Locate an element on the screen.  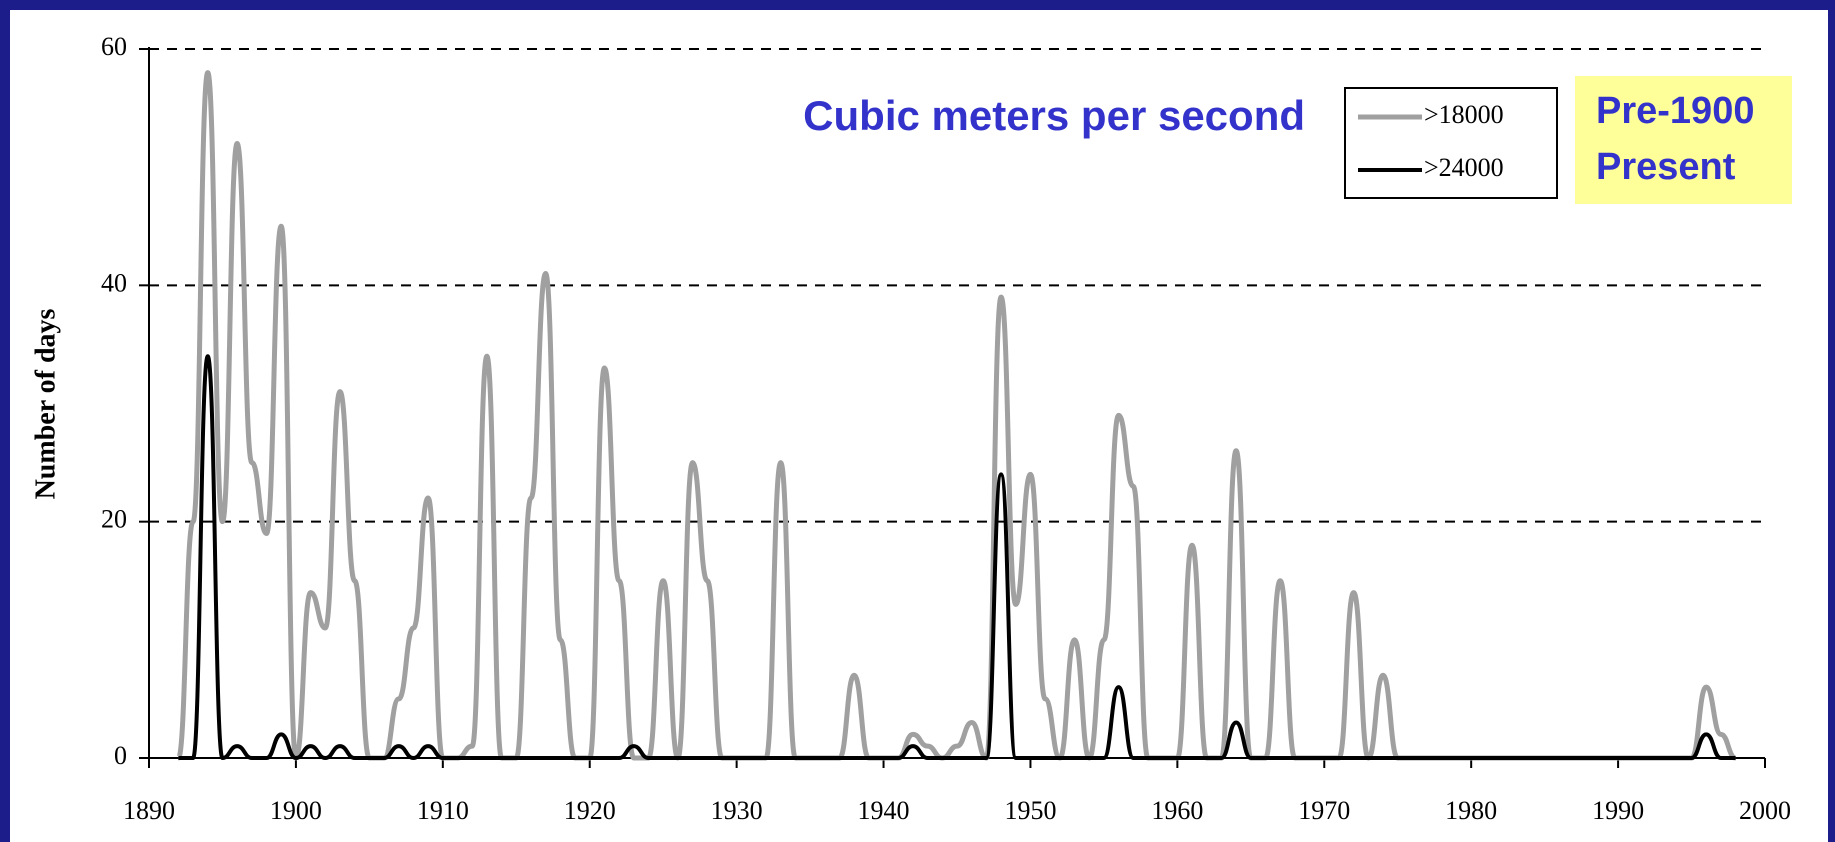
x-tick-label: 1970 is located at coordinates (1324, 810).